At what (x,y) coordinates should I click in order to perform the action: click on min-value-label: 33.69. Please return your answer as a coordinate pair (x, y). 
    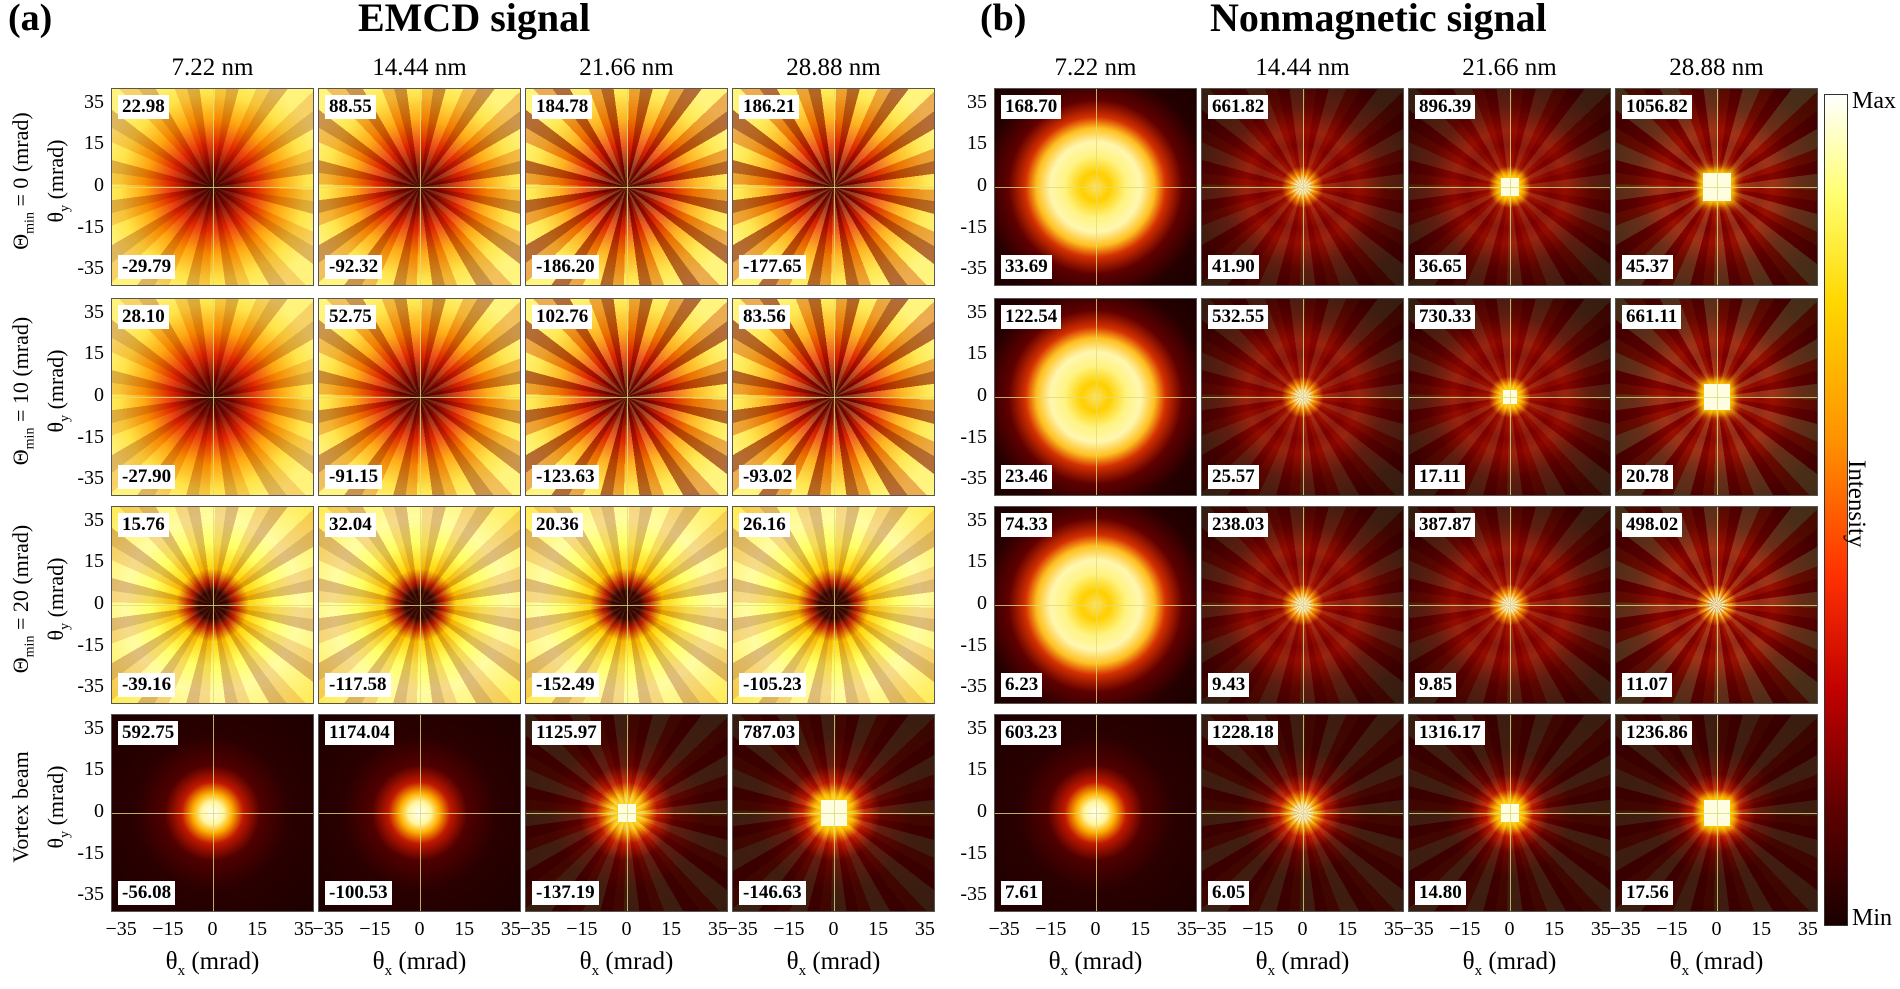
    Looking at the image, I should click on (1026, 267).